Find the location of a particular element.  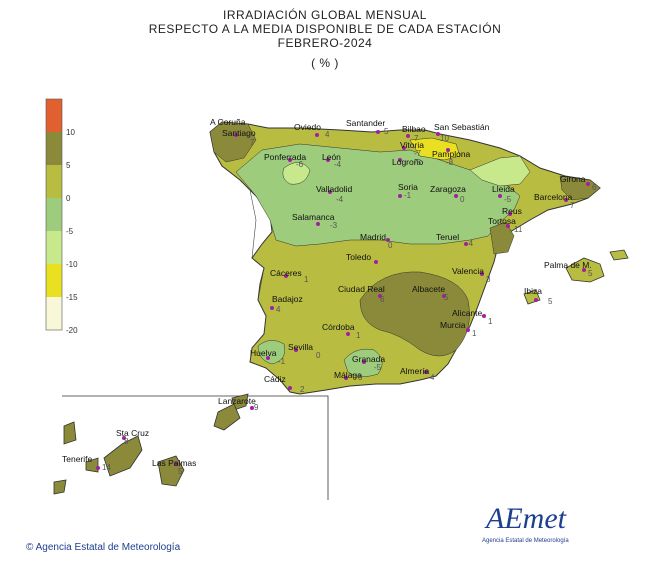

station-name: Tenerife is located at coordinates (77, 459).